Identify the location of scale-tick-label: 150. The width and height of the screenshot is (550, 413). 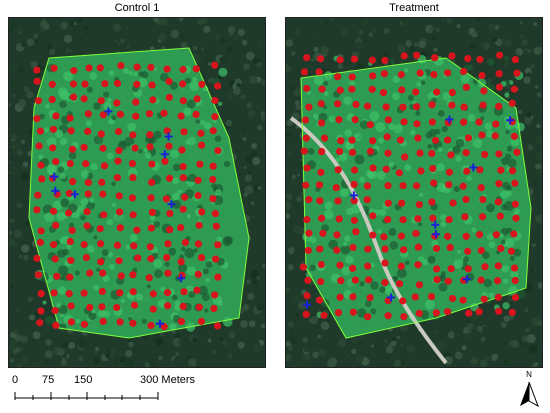
(83, 380).